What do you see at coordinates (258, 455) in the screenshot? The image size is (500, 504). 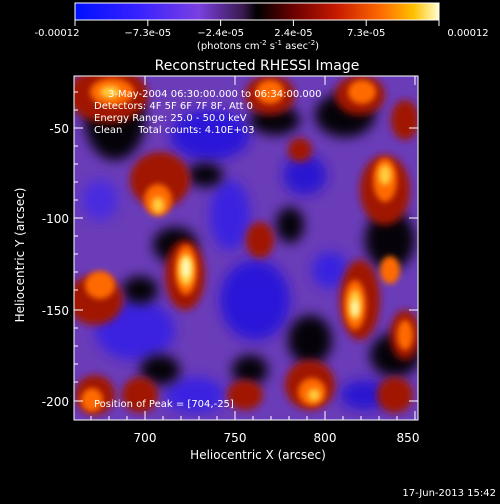 I see `x-axis-label: Heliocentric X (arcsec)` at bounding box center [258, 455].